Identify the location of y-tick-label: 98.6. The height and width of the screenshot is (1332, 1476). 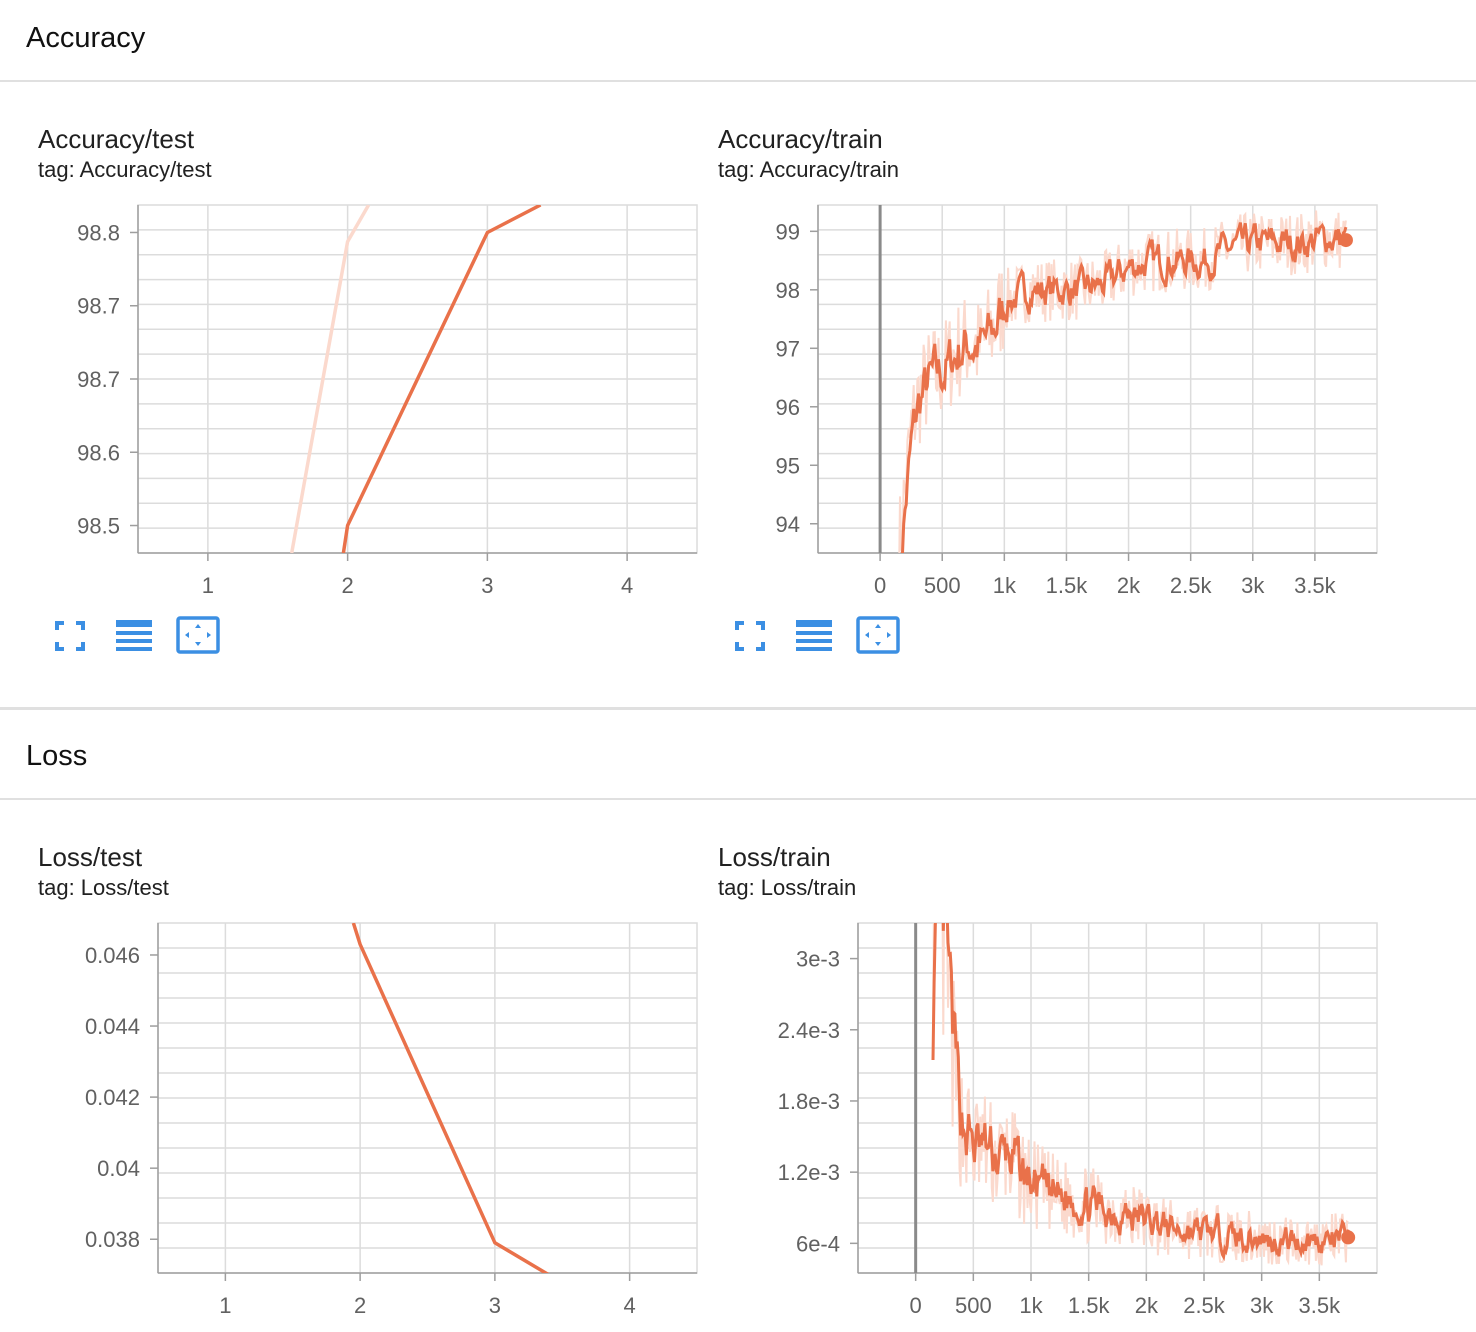
(98, 452).